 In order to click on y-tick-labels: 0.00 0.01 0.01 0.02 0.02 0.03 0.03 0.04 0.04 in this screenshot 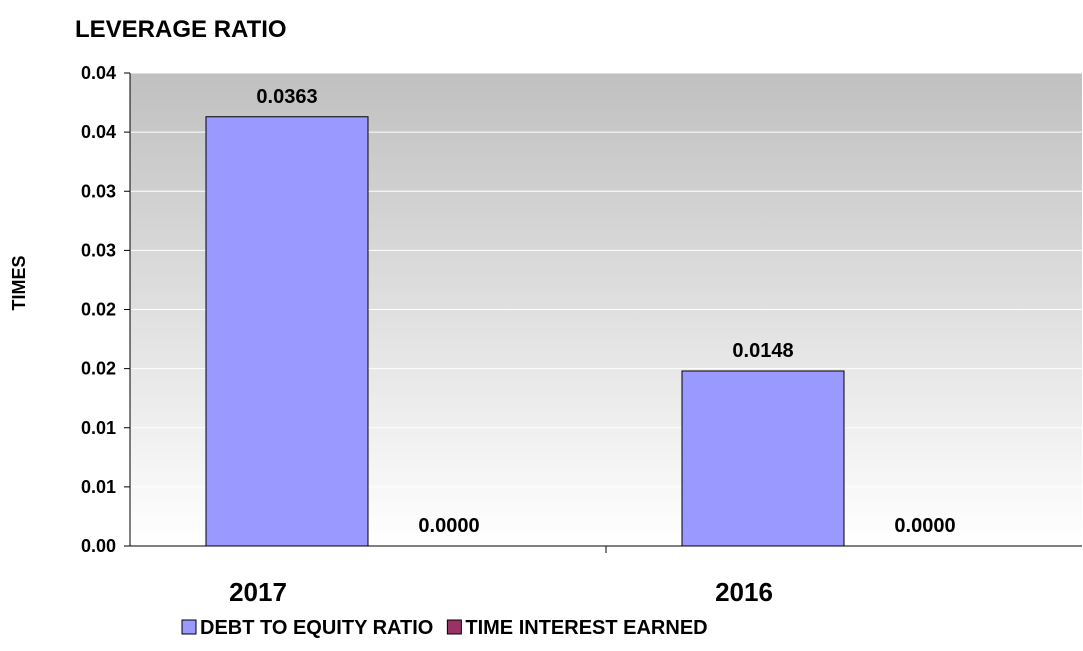, I will do `click(98, 309)`.